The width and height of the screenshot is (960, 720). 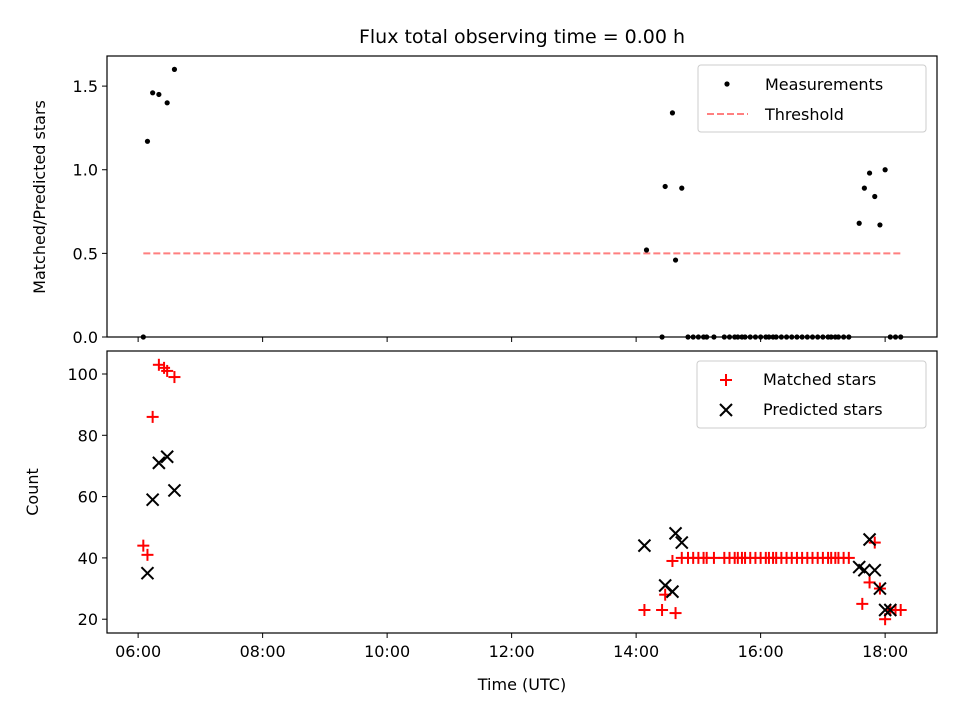 What do you see at coordinates (521, 684) in the screenshot?
I see `x-axis-label: Time (UTC)` at bounding box center [521, 684].